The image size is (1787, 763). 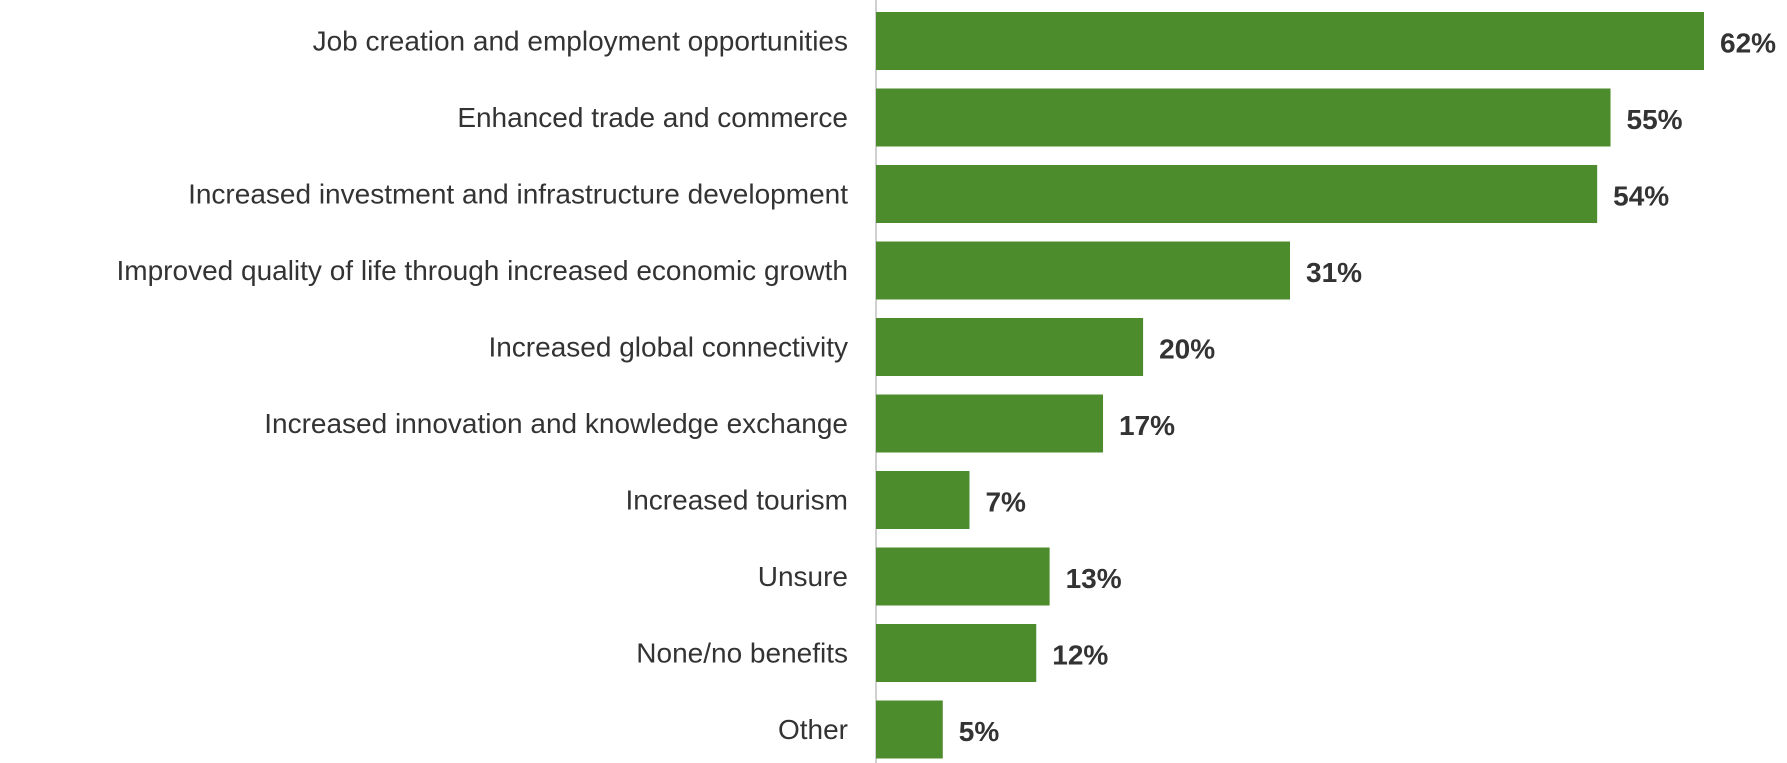 I want to click on value-label-increased-global-connectivity: 20%, so click(x=1187, y=349).